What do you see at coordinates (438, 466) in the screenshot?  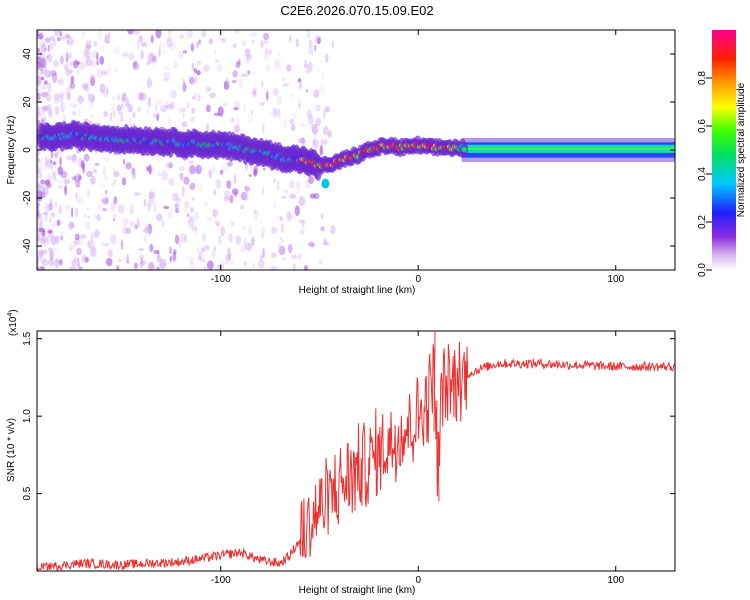 I see `snr-spike` at bounding box center [438, 466].